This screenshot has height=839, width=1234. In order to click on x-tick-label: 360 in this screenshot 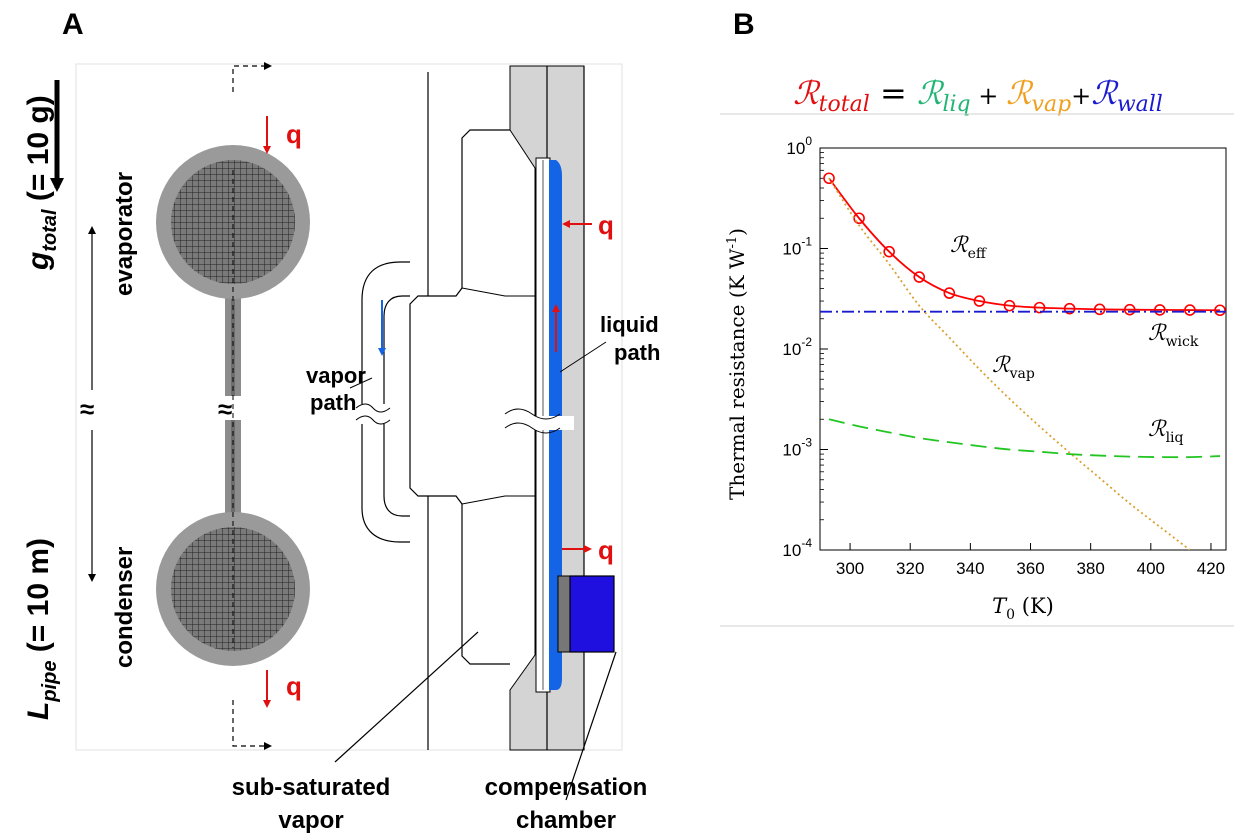, I will do `click(1030, 568)`.